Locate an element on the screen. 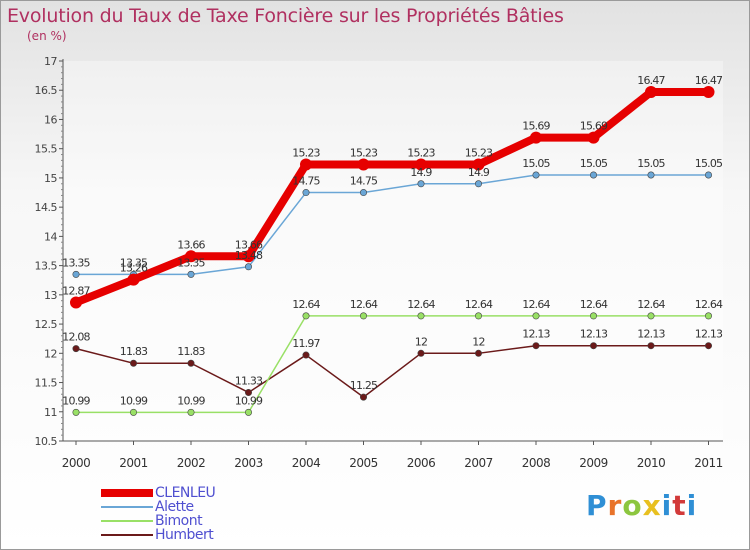 The width and height of the screenshot is (750, 550). legend: CLENLEU Alette Bimont Humbert is located at coordinates (211, 514).